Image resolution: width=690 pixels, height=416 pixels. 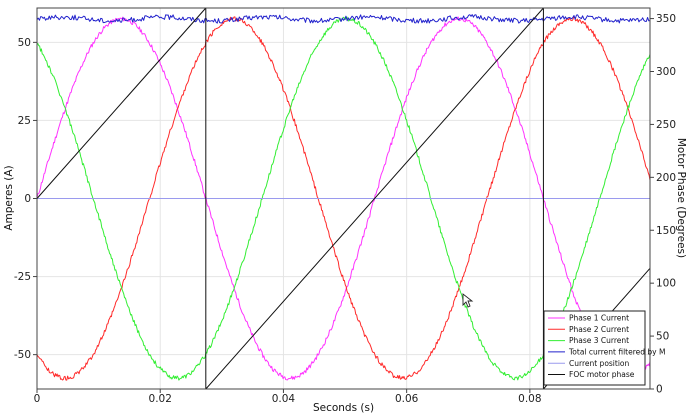 What do you see at coordinates (616, 352) in the screenshot?
I see `legend-label: Total current filtered by M` at bounding box center [616, 352].